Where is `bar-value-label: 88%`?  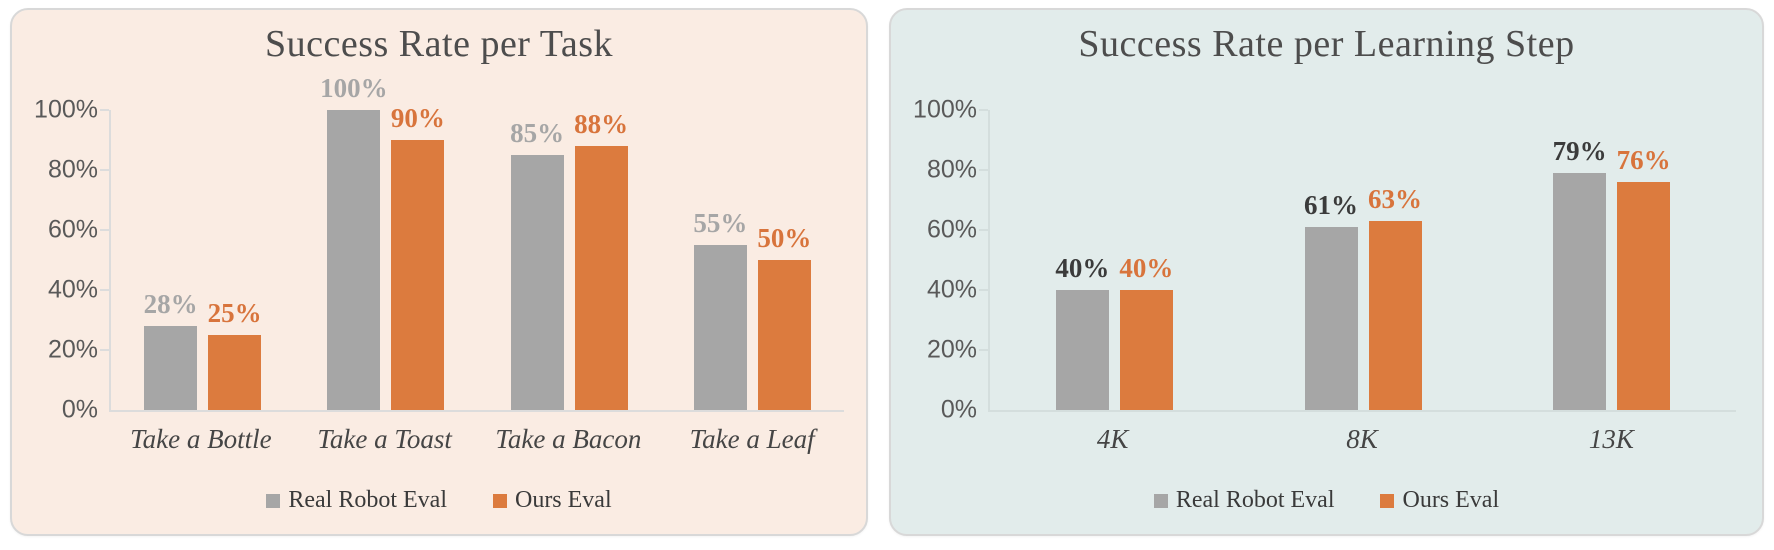
bar-value-label: 88% is located at coordinates (601, 124).